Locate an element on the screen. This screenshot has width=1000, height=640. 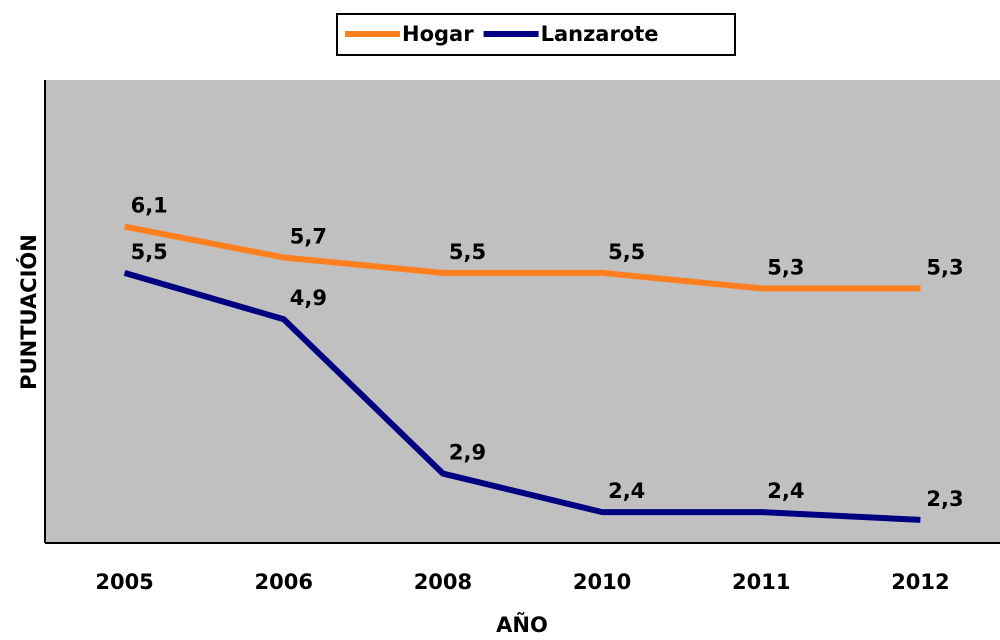
x-tick-label: 2012 is located at coordinates (920, 582).